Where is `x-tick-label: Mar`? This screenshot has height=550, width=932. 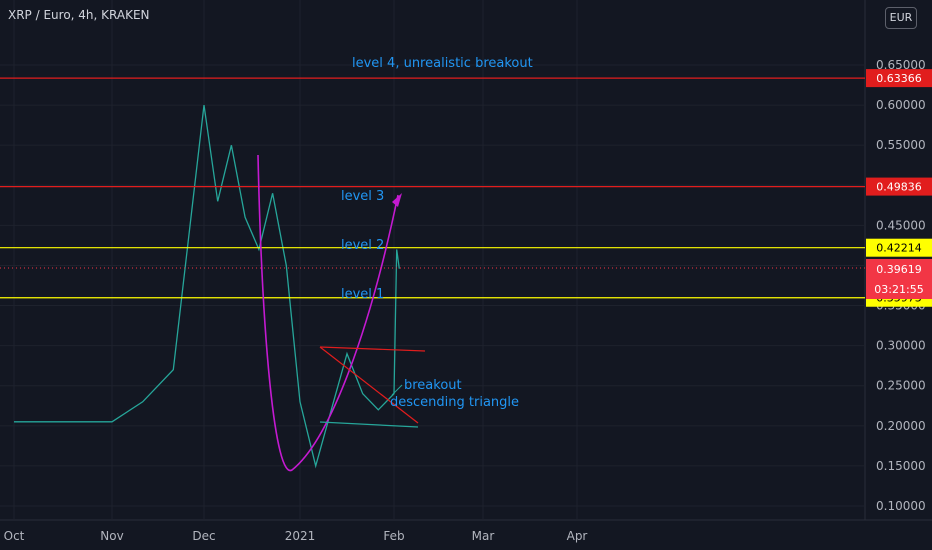 x-tick-label: Mar is located at coordinates (483, 536).